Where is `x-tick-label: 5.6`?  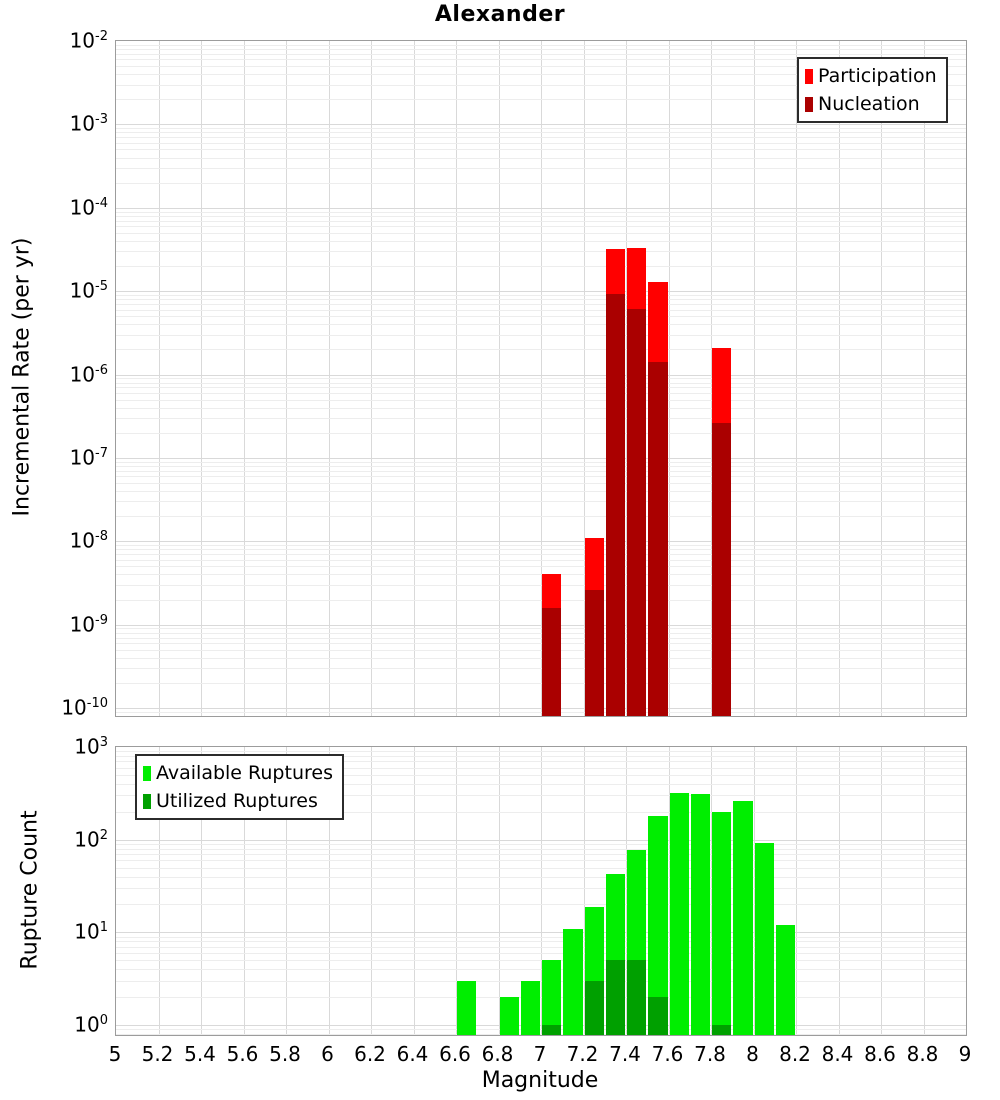
x-tick-label: 5.6 is located at coordinates (242, 1054).